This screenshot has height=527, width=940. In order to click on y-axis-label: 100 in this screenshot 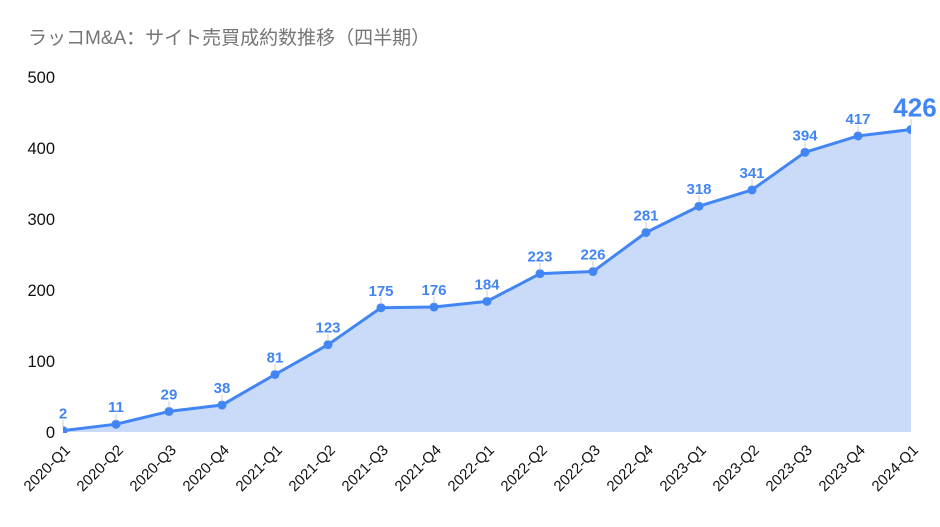, I will do `click(41, 362)`.